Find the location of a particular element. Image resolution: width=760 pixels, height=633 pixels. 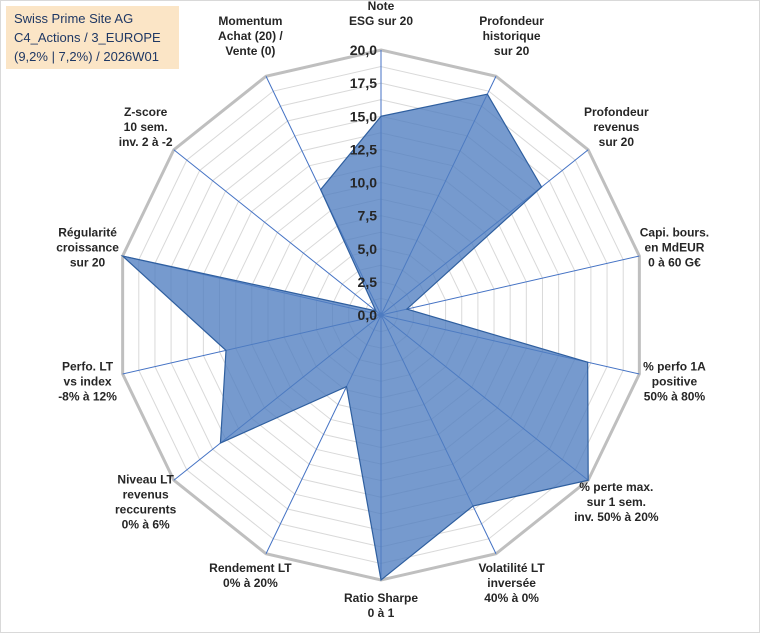

axis-label-line: Achat (20) / is located at coordinates (250, 36).